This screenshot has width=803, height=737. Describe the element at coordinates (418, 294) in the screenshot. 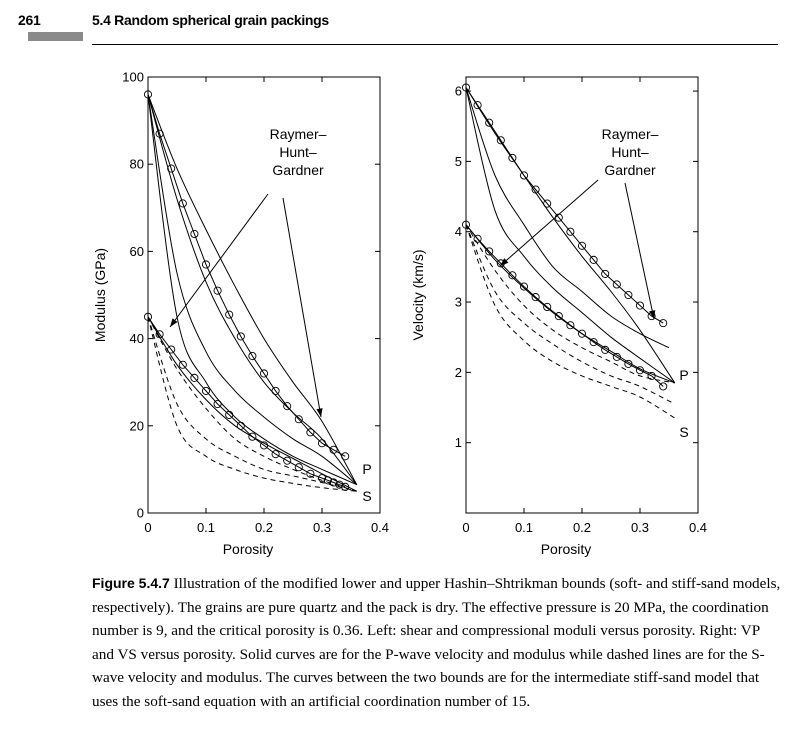

I see `right-y-axis-label: Velocity (km/s)` at that location.